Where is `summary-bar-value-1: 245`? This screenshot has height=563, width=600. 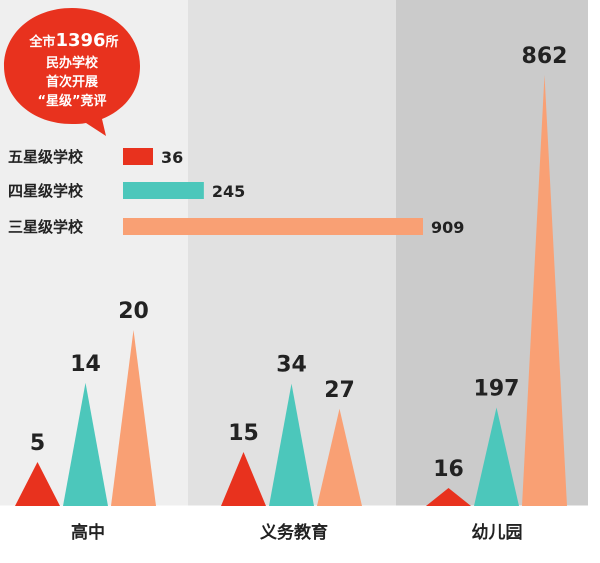
summary-bar-value-1: 245 is located at coordinates (228, 191).